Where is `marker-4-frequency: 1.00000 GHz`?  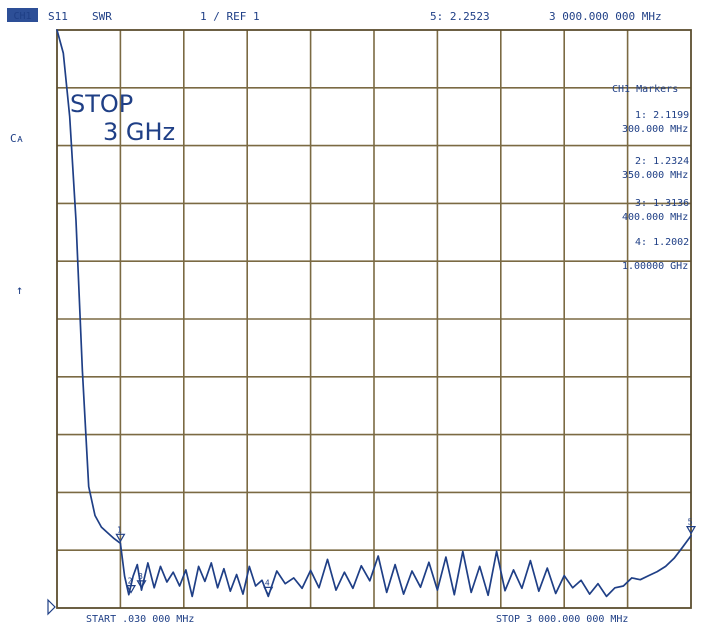
marker-4-frequency: 1.00000 GHz is located at coordinates (655, 266).